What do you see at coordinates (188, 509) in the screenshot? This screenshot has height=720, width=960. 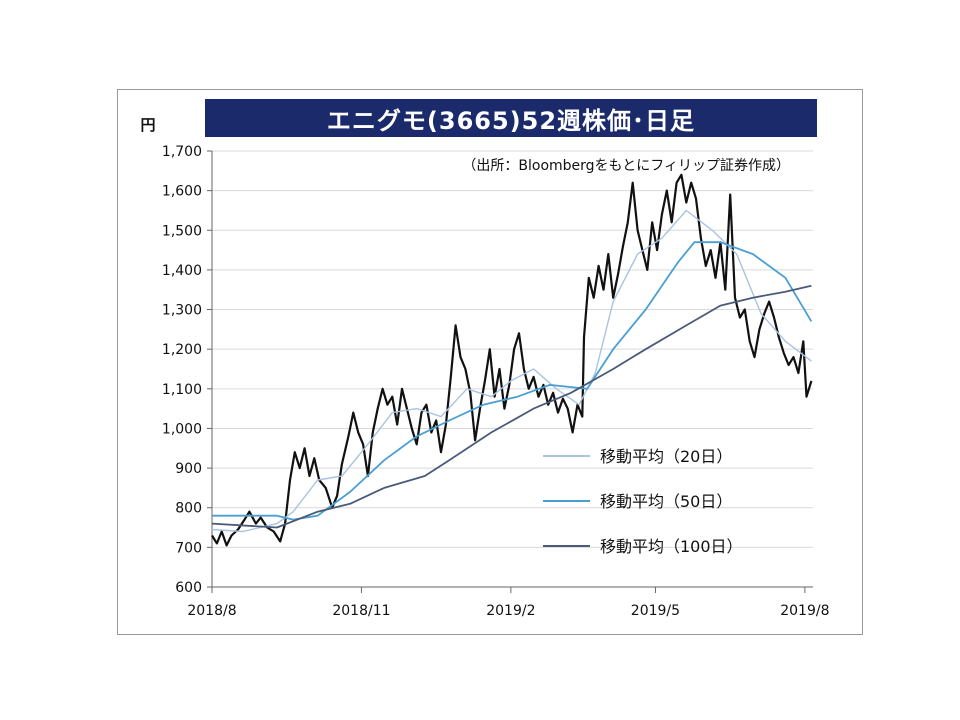 I see `y-tick-label: 800` at bounding box center [188, 509].